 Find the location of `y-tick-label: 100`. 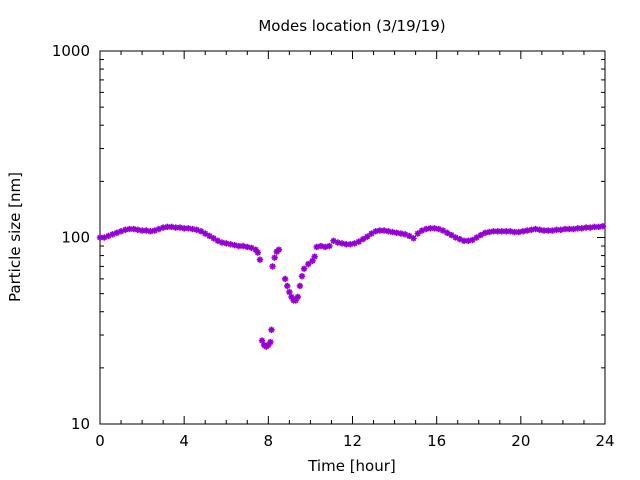

y-tick-label: 100 is located at coordinates (75, 238).